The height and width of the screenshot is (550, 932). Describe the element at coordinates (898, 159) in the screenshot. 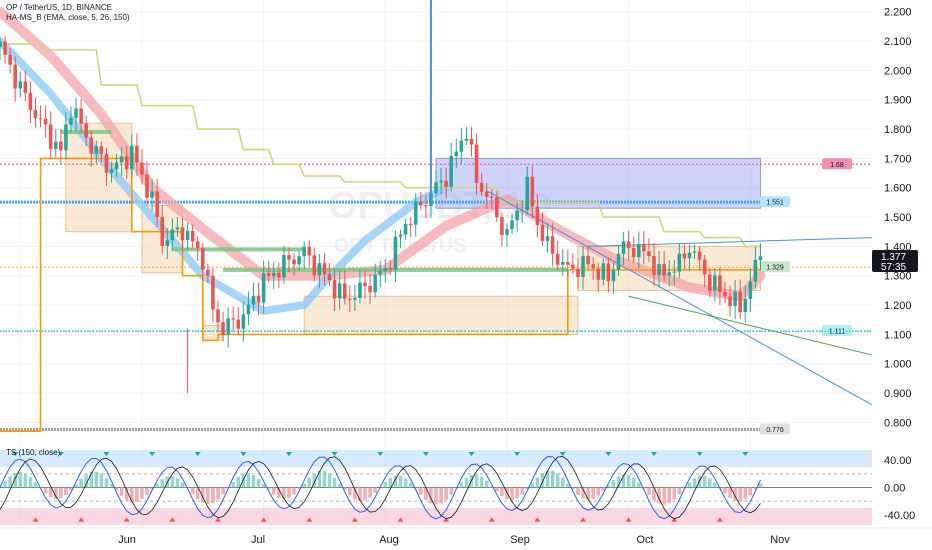

I see `price-tick: 1.700` at that location.